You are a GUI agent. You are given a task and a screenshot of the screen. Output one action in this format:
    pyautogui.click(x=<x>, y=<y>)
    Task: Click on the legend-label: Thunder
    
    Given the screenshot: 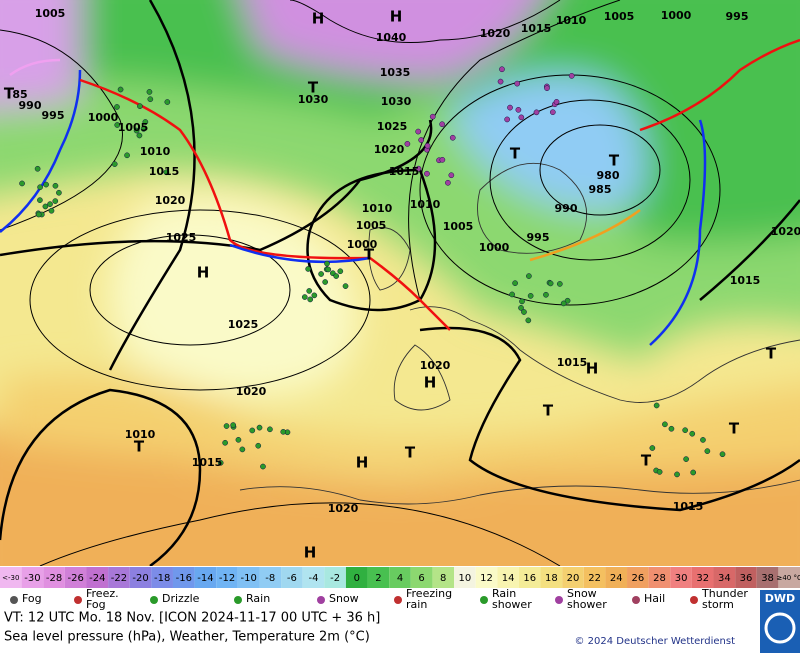 What is the action you would take?
    pyautogui.click(x=724, y=593)
    